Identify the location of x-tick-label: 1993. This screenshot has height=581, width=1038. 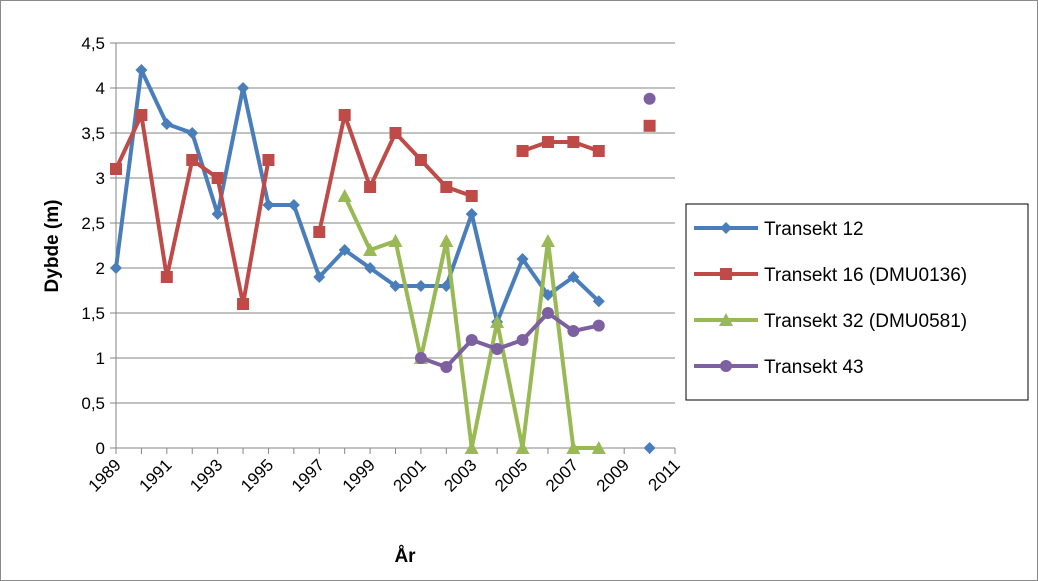
(206, 475).